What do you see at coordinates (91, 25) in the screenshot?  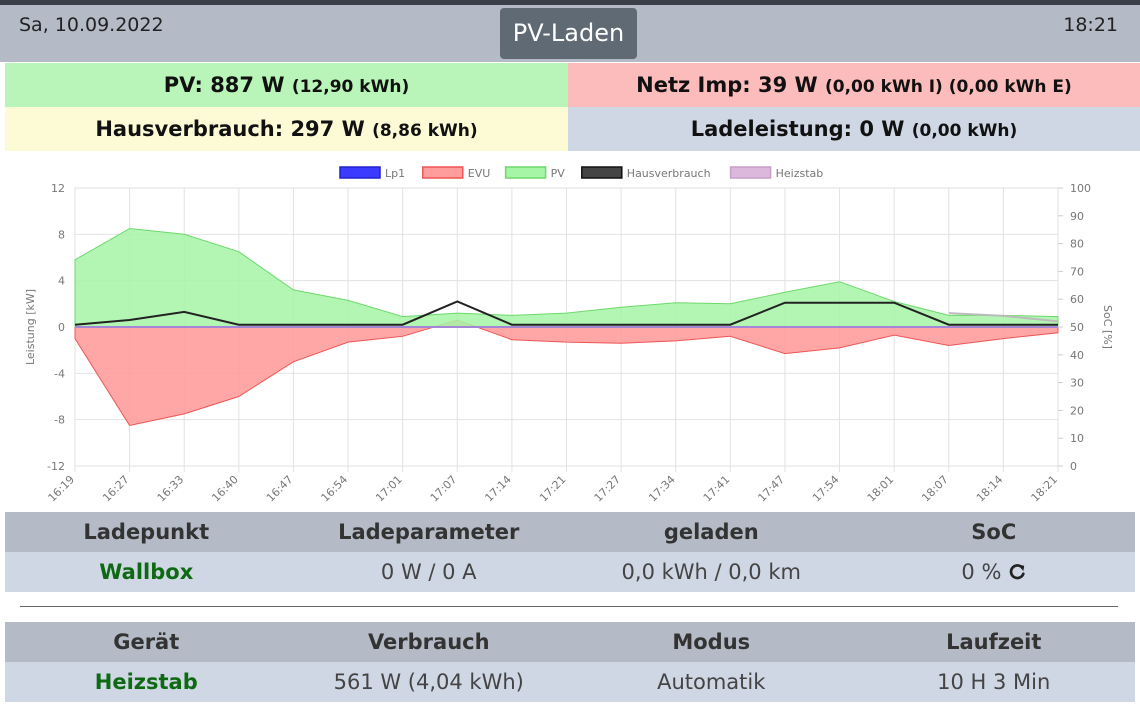 I see `date-label: Sa, 10.09.2022` at bounding box center [91, 25].